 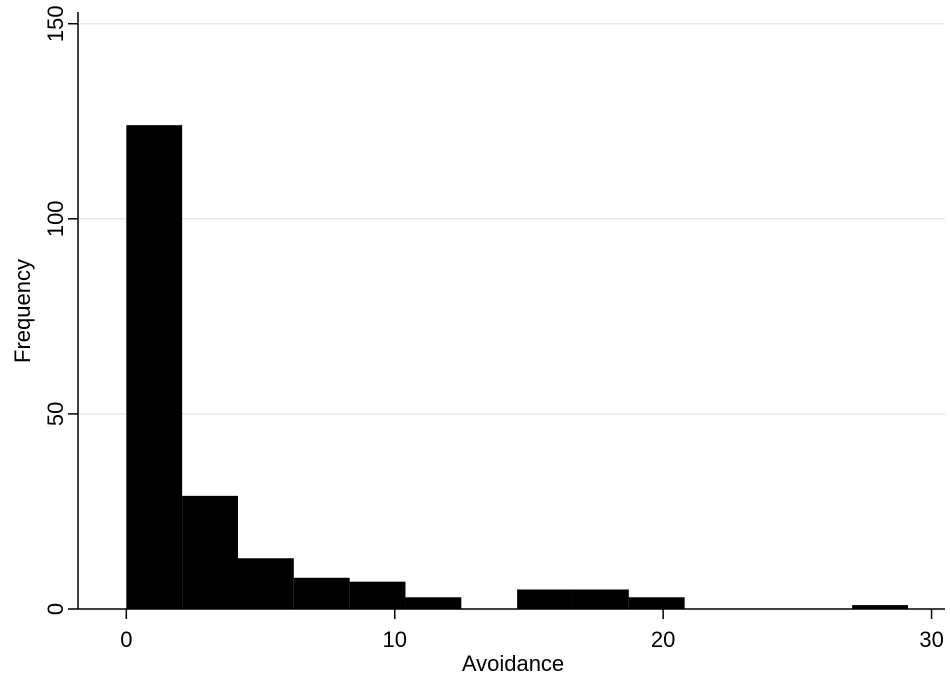 What do you see at coordinates (55, 414) in the screenshot?
I see `y-tick-label: 50` at bounding box center [55, 414].